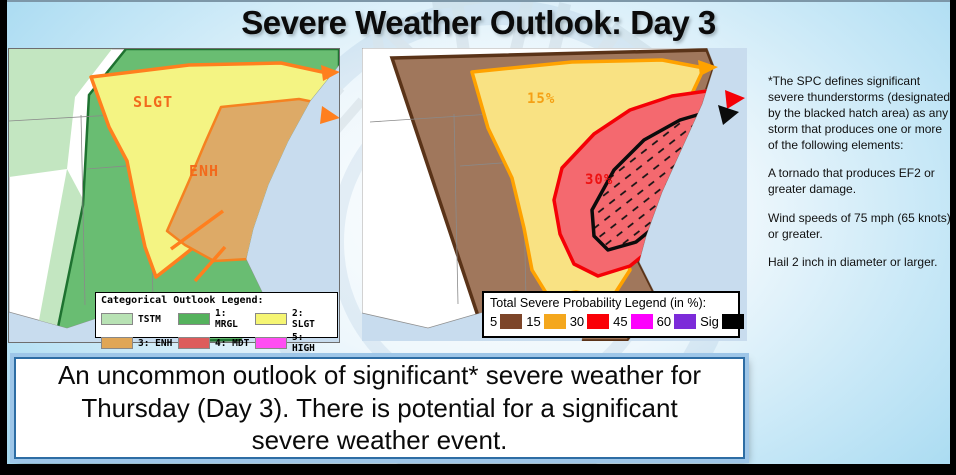  I want to click on legend-item-mdt: 4: MDT, so click(216, 343).